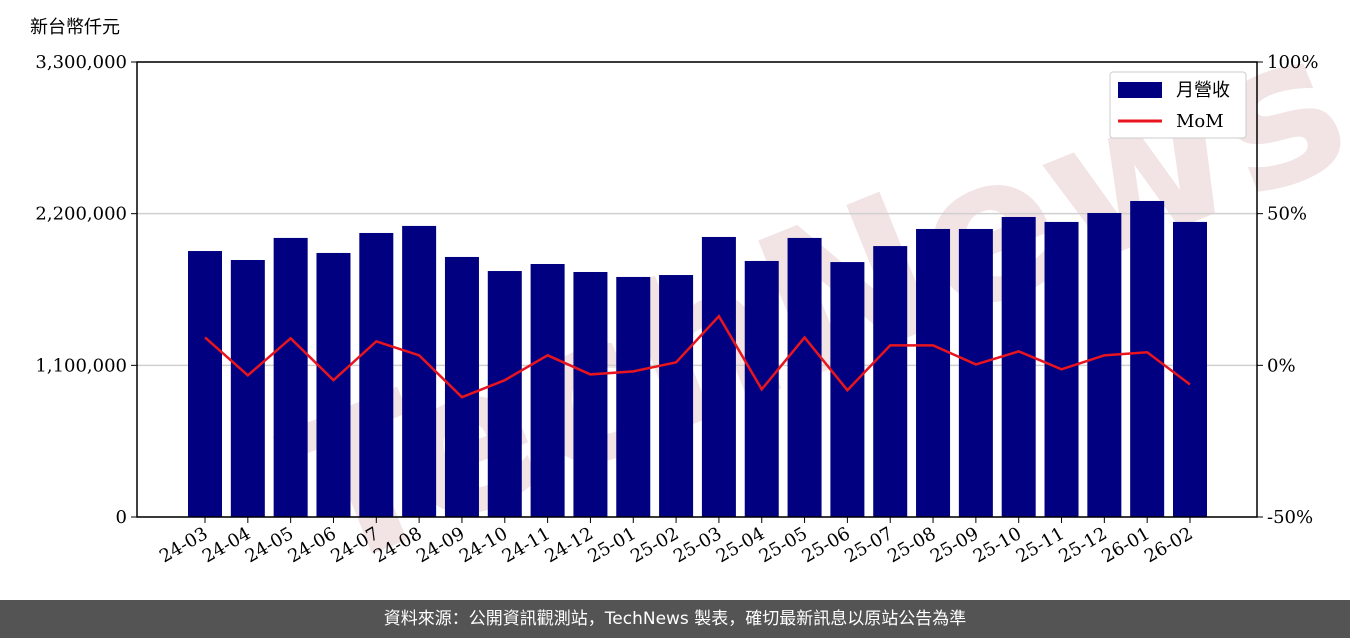 Image resolution: width=1350 pixels, height=638 pixels. What do you see at coordinates (1281, 365) in the screenshot?
I see `y2-tick-label: 0%` at bounding box center [1281, 365].